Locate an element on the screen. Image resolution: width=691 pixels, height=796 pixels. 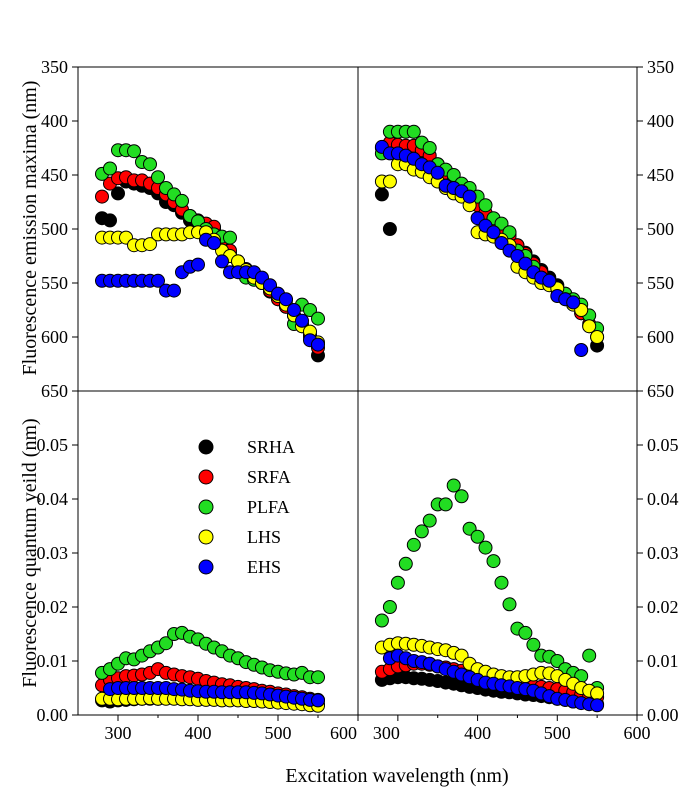
y-tick-label-top-left: 350 is located at coordinates (54, 67).